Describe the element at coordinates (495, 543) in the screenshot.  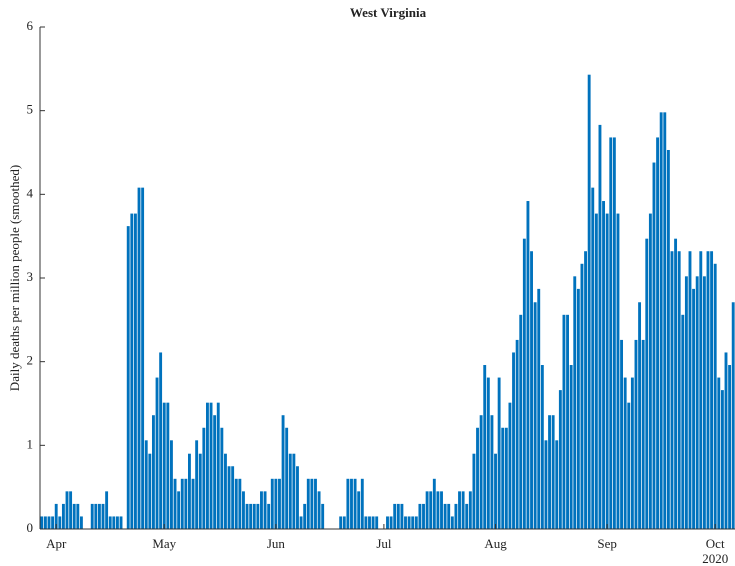
I see `x-tick-label: Aug` at that location.